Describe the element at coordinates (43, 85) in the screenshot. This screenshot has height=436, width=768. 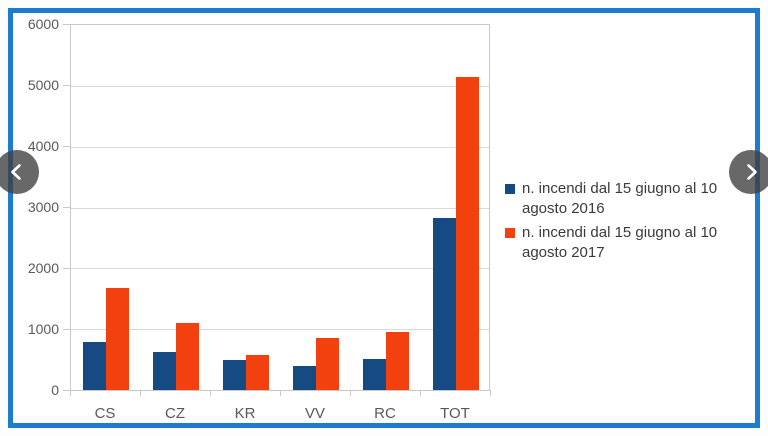
I see `y-axis-label: 5000` at that location.